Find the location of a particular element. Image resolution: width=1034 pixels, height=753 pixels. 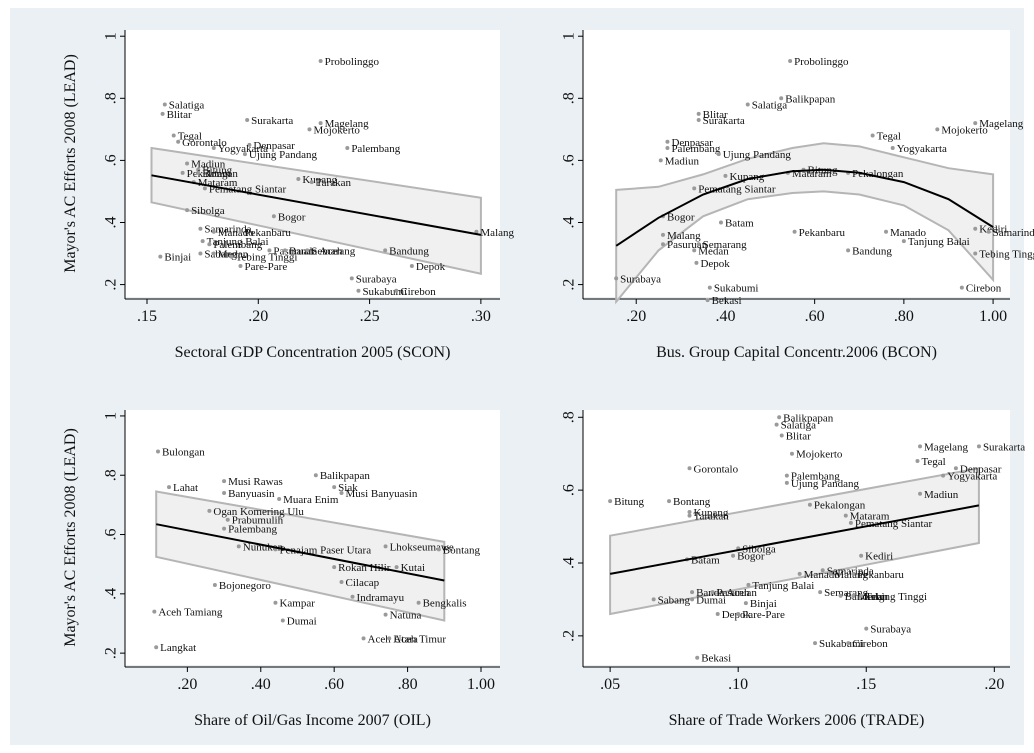

x-tick-label: .05 is located at coordinates (610, 684).